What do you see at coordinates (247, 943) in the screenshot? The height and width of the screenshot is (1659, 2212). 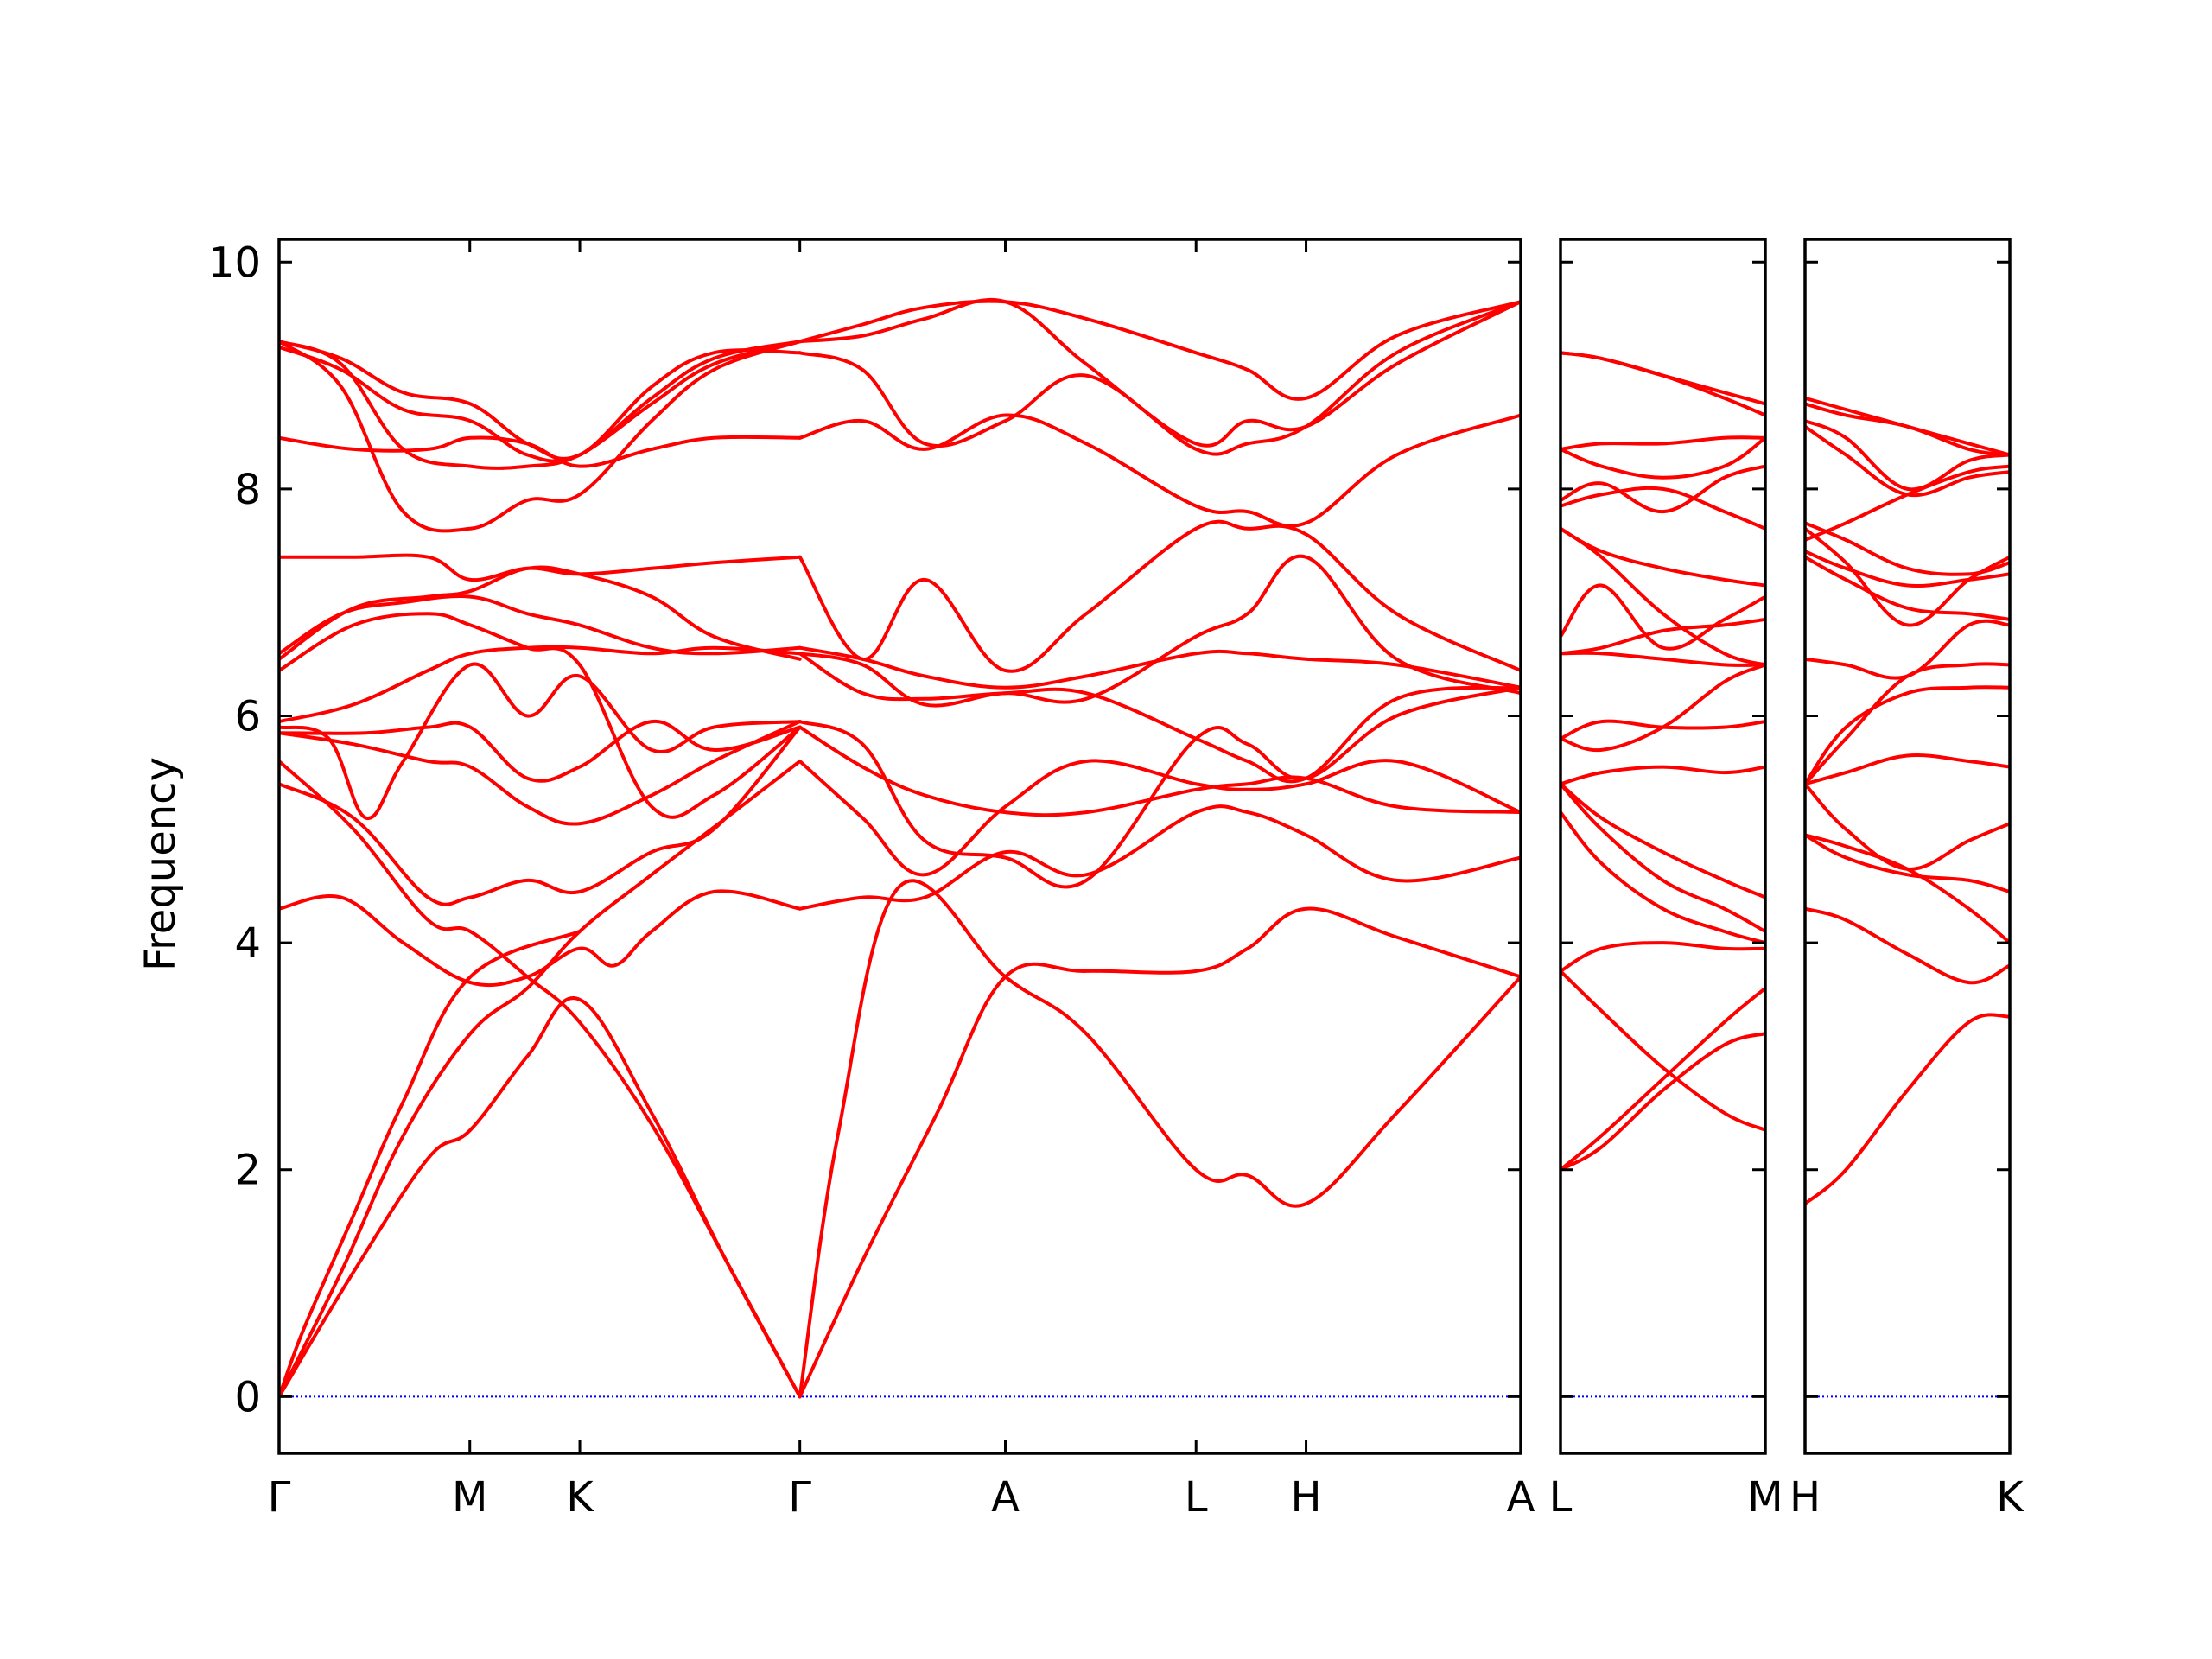 I see `y-tick-label: 4` at bounding box center [247, 943].